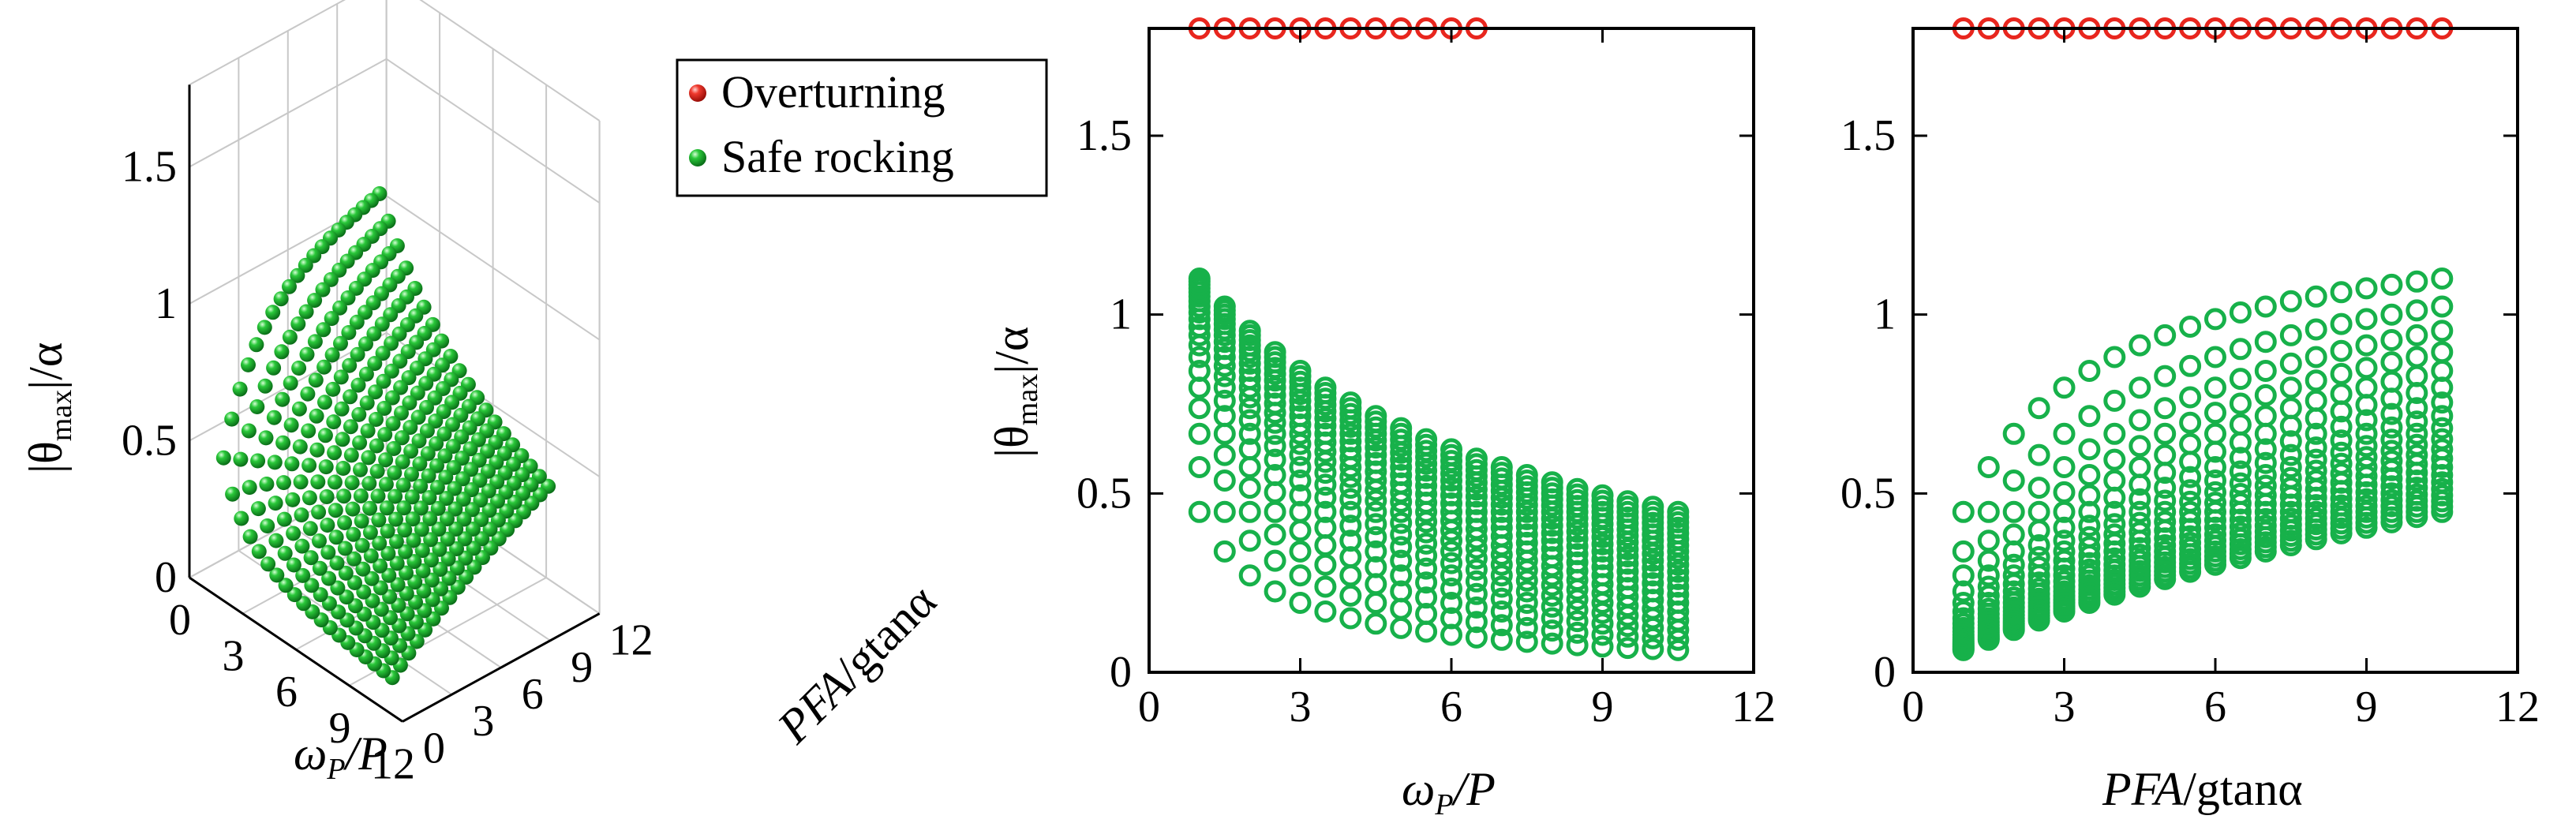  What do you see at coordinates (697, 93) in the screenshot?
I see `legend-overturning-marker` at bounding box center [697, 93].